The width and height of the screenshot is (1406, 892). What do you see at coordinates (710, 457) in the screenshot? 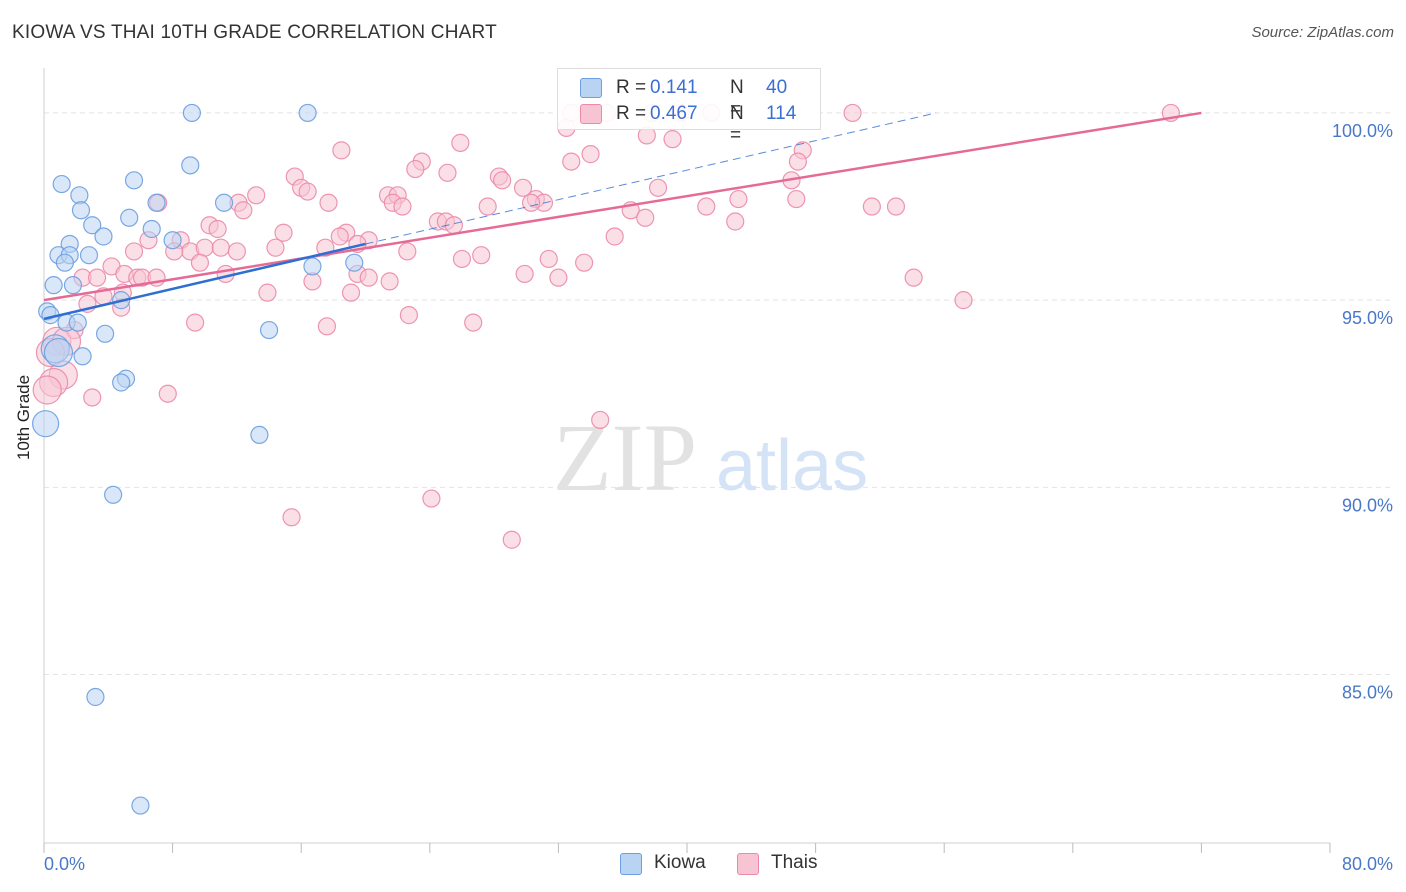
I see `watermark: ZIP atlas` at bounding box center [710, 457].